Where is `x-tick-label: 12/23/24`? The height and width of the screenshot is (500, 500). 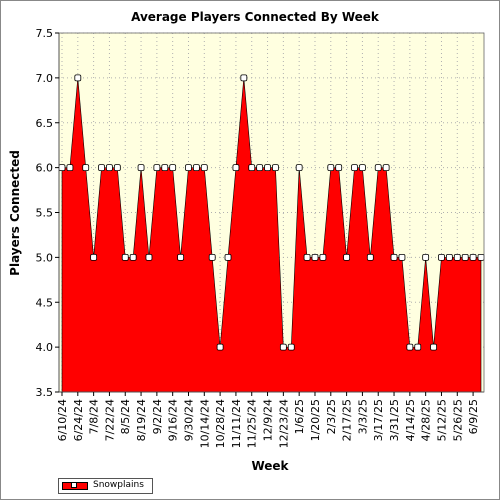 x-tick-label: 12/23/24 is located at coordinates (283, 423).